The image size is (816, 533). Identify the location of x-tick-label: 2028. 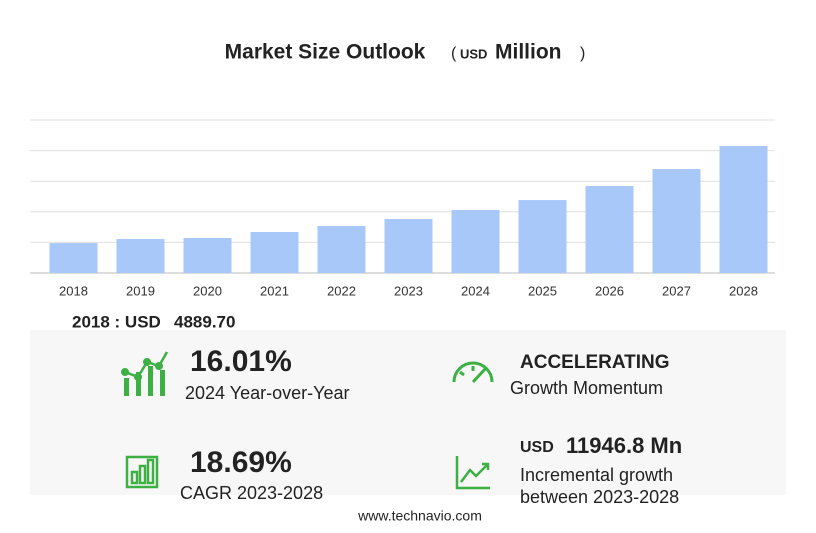
(743, 290).